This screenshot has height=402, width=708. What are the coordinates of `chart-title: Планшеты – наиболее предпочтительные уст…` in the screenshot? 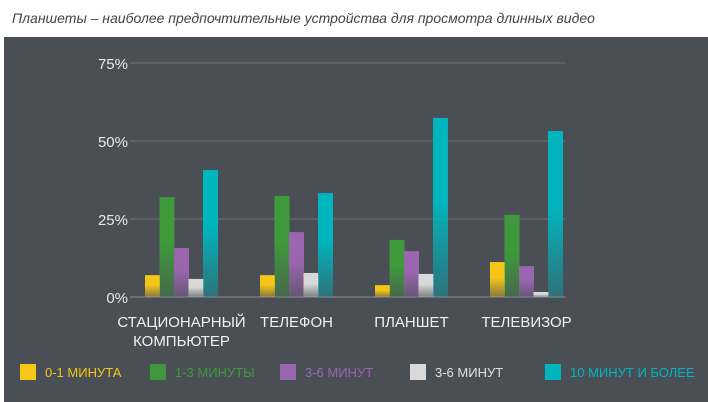 It's located at (303, 18).